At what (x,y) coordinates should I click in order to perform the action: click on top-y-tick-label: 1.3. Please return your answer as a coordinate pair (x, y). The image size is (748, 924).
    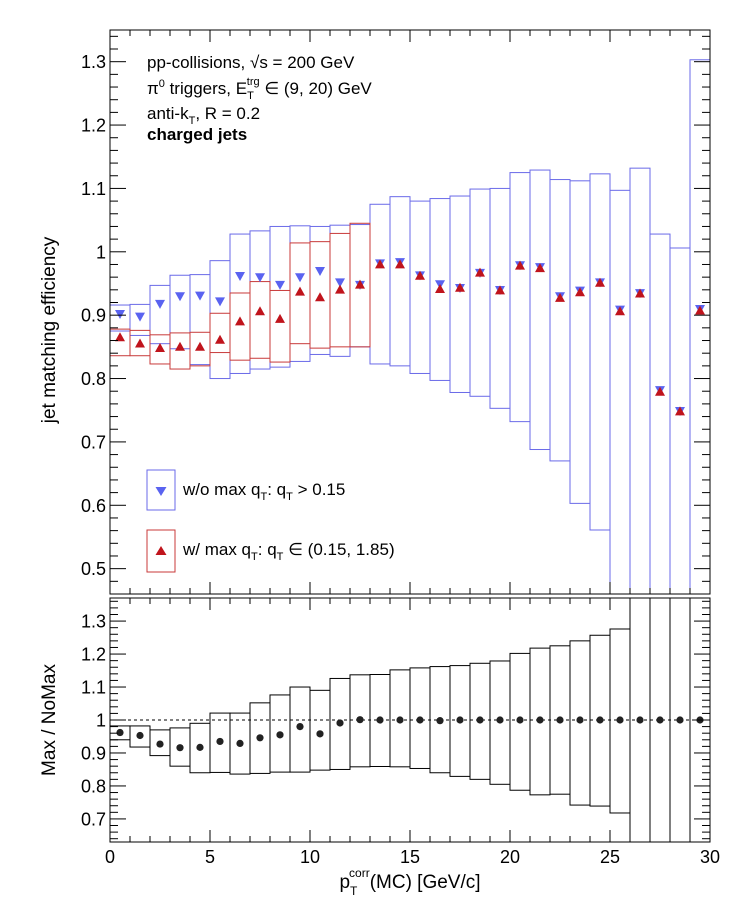
    Looking at the image, I should click on (93, 62).